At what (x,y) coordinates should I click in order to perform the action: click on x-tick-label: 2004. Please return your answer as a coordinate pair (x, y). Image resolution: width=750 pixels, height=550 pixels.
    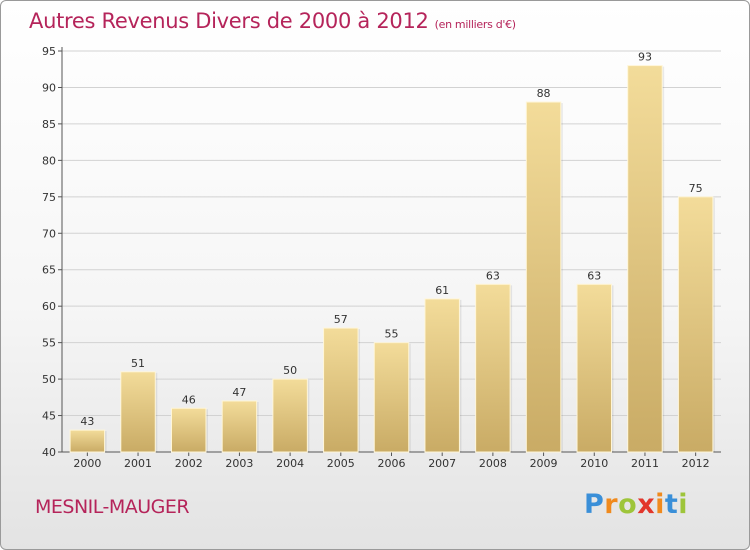
    Looking at the image, I should click on (290, 463).